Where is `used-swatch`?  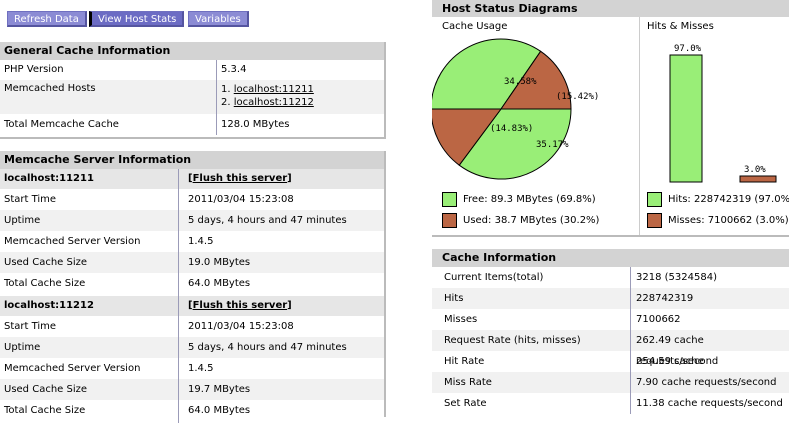
used-swatch is located at coordinates (449, 220).